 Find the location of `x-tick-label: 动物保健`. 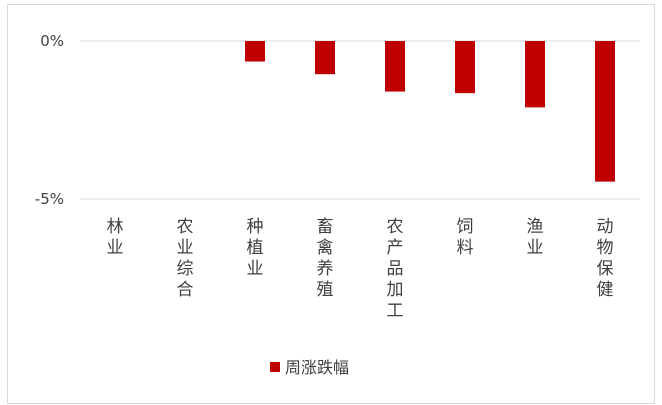

x-tick-label: 动物保健 is located at coordinates (605, 258).